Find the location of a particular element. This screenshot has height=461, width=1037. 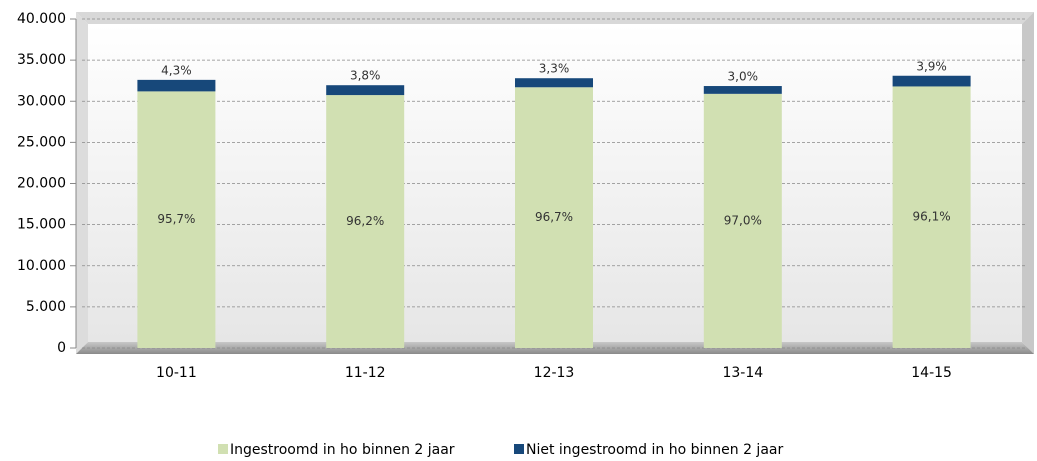

y-tick-label: 0 is located at coordinates (61, 348).